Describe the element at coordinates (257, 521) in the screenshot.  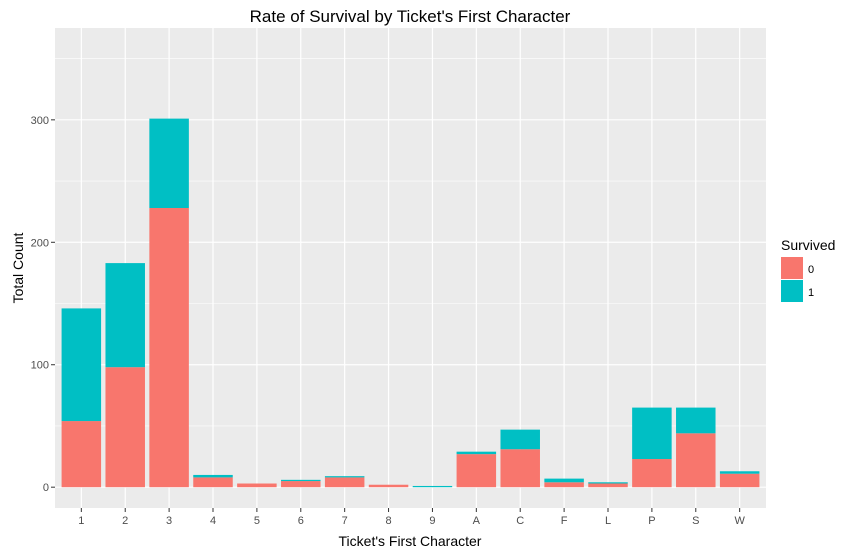
I see `x-tick-label: 5` at that location.